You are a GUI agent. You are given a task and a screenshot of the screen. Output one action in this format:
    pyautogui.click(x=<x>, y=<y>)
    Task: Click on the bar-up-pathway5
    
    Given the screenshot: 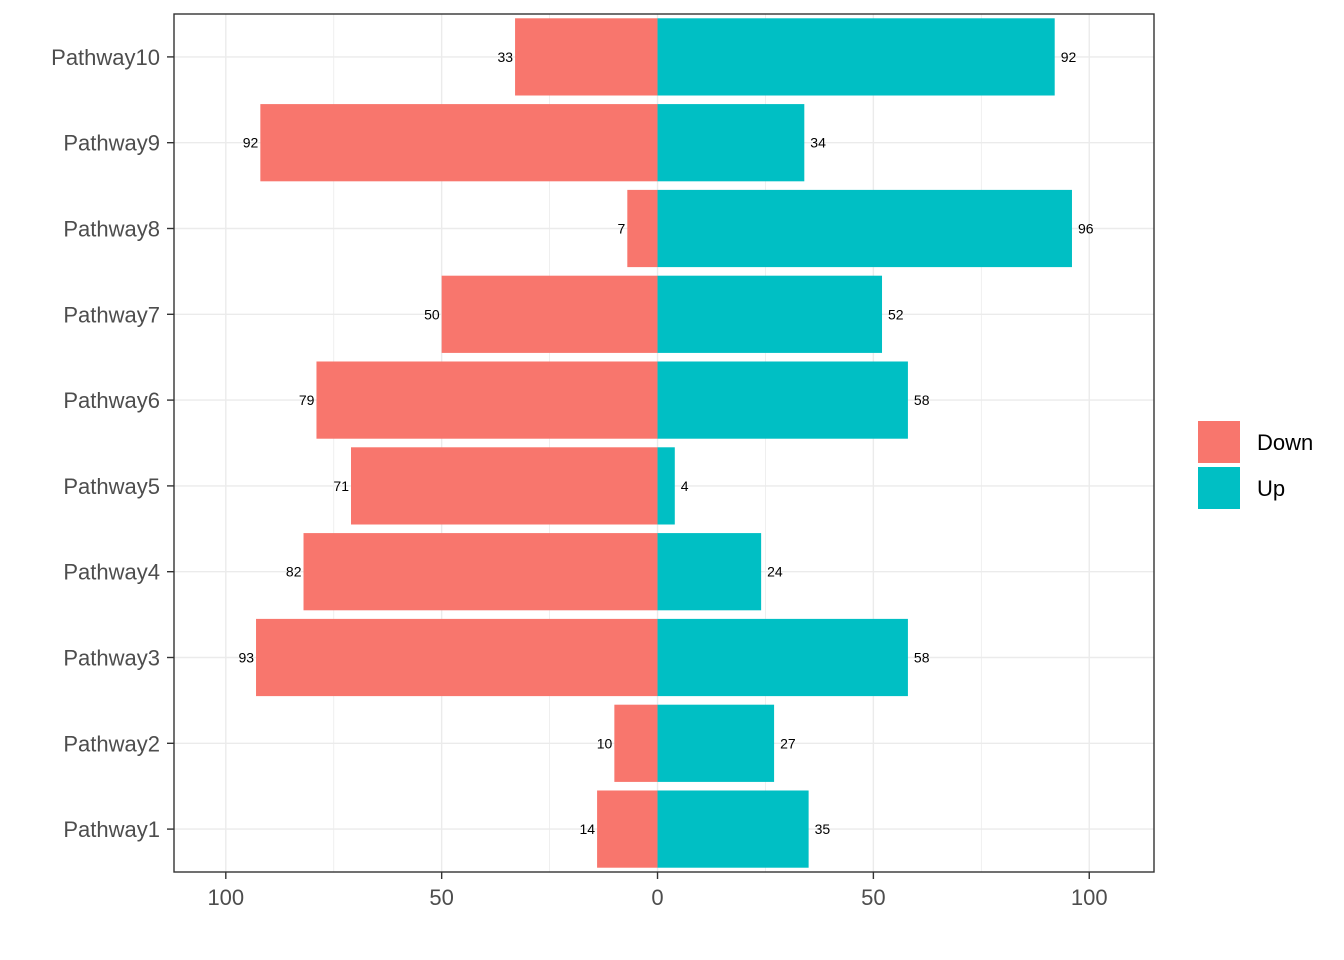 What is the action you would take?
    pyautogui.click(x=666, y=486)
    